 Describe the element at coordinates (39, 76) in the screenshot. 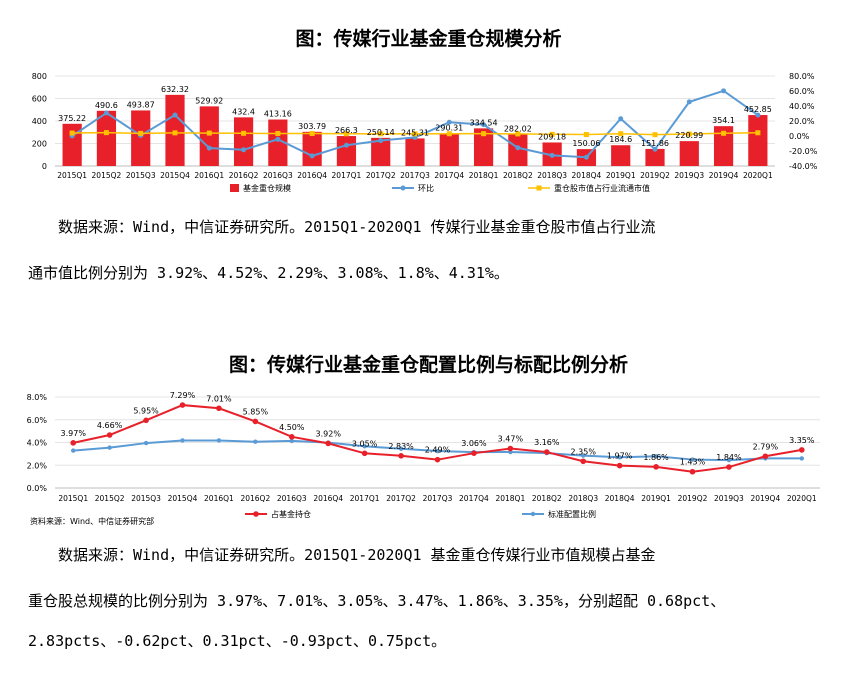

I see `y-tick-label: 800` at that location.